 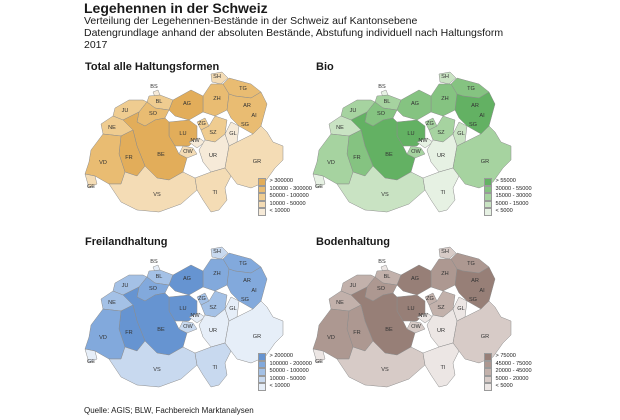 I want to click on canton-label-ge-boden: GE, so click(x=319, y=362).